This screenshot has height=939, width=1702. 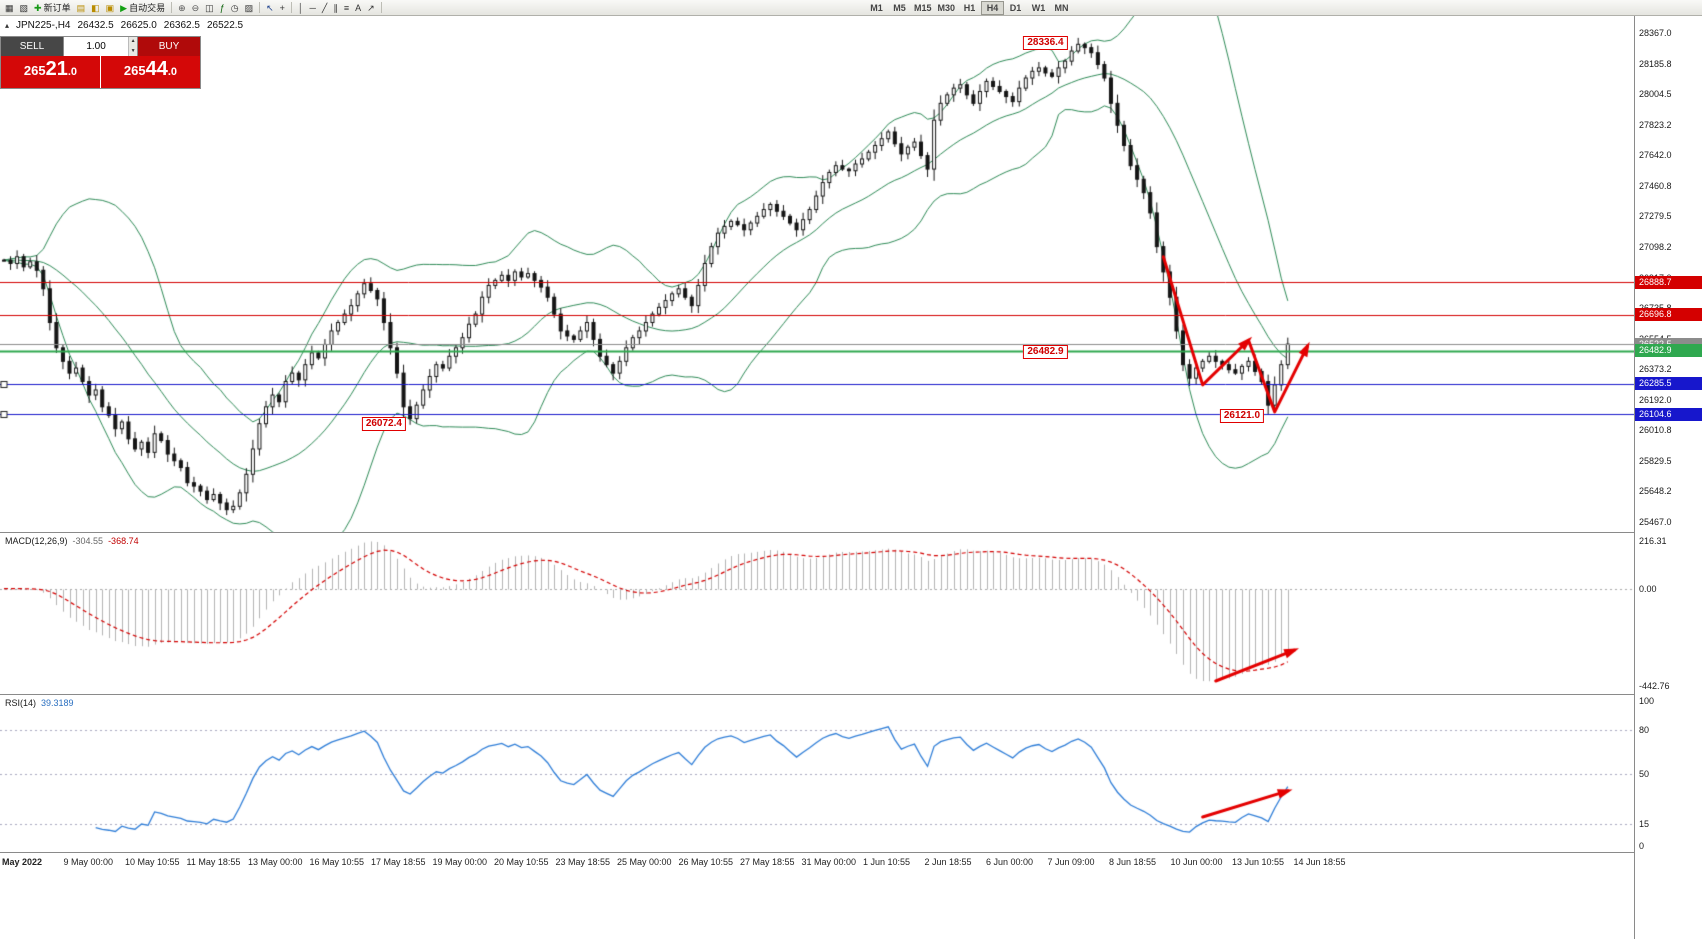 What do you see at coordinates (235, 8) in the screenshot?
I see `periods-button: ◷` at bounding box center [235, 8].